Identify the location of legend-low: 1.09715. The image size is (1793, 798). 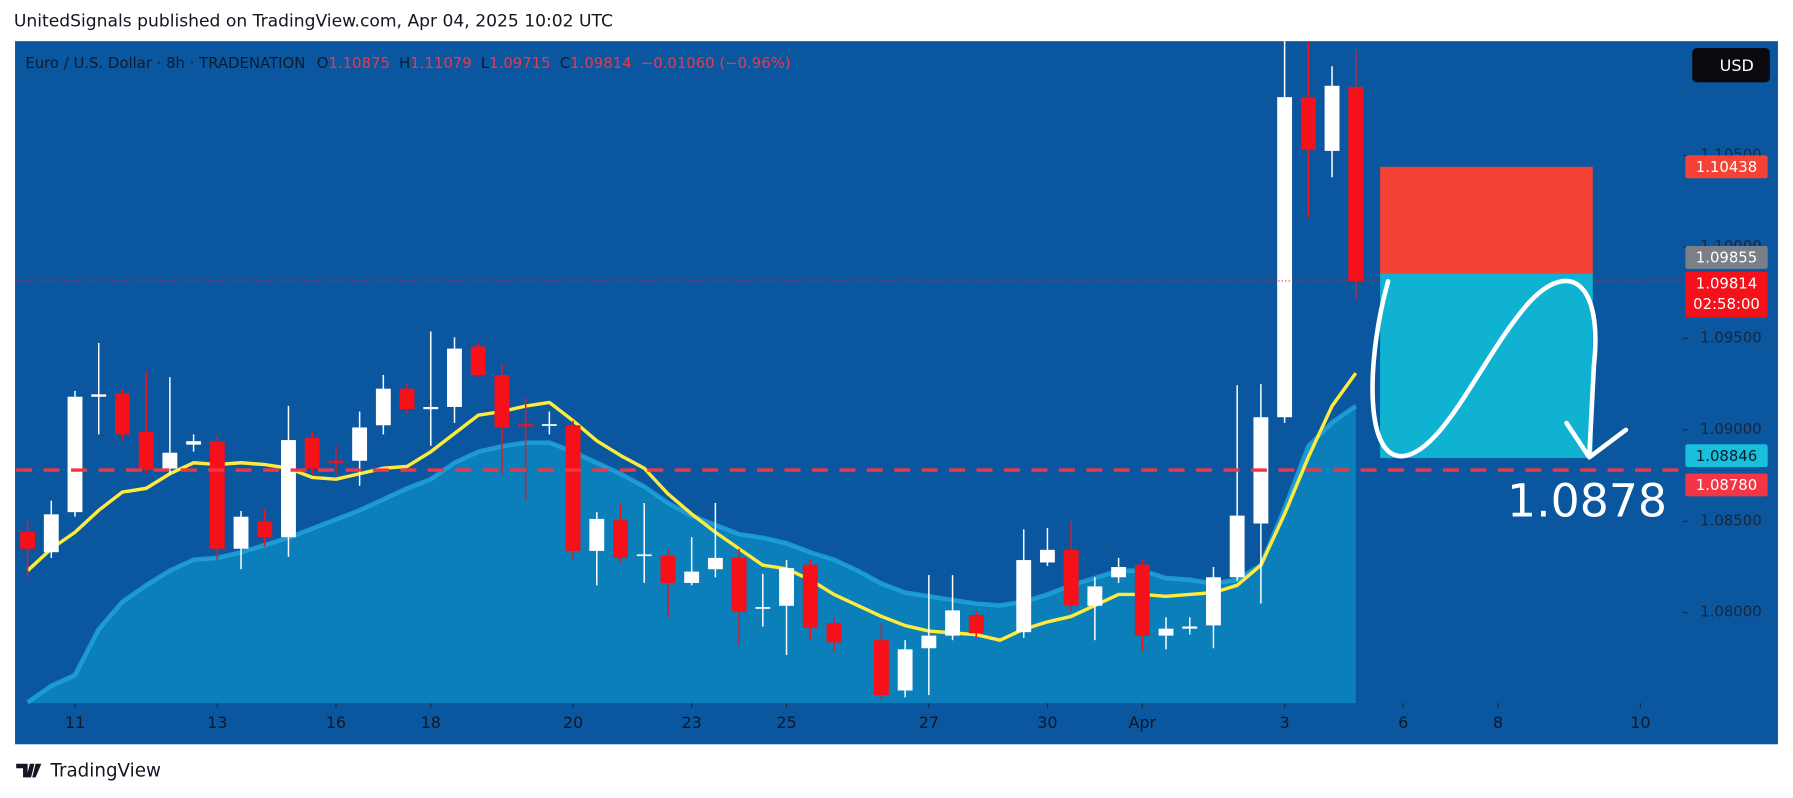
(519, 63).